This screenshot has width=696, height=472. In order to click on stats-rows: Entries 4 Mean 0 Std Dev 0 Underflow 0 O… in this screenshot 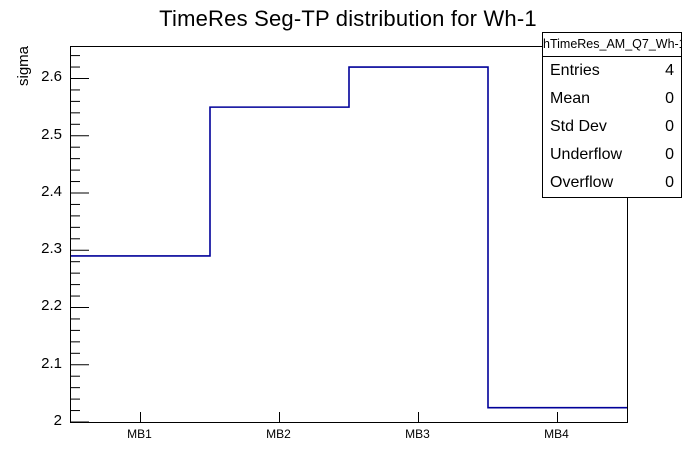, I will do `click(612, 127)`.